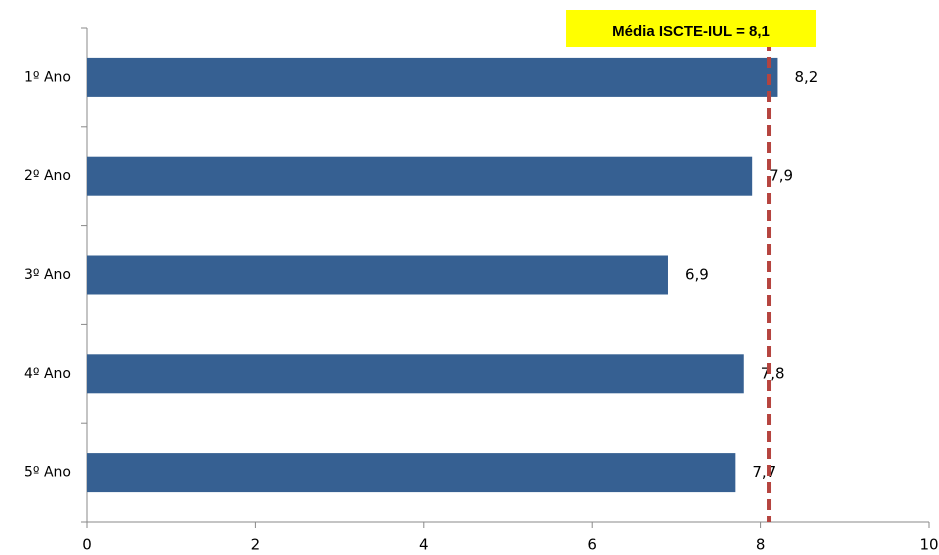 The image size is (939, 555). Describe the element at coordinates (773, 373) in the screenshot. I see `data-label: 7,8` at that location.